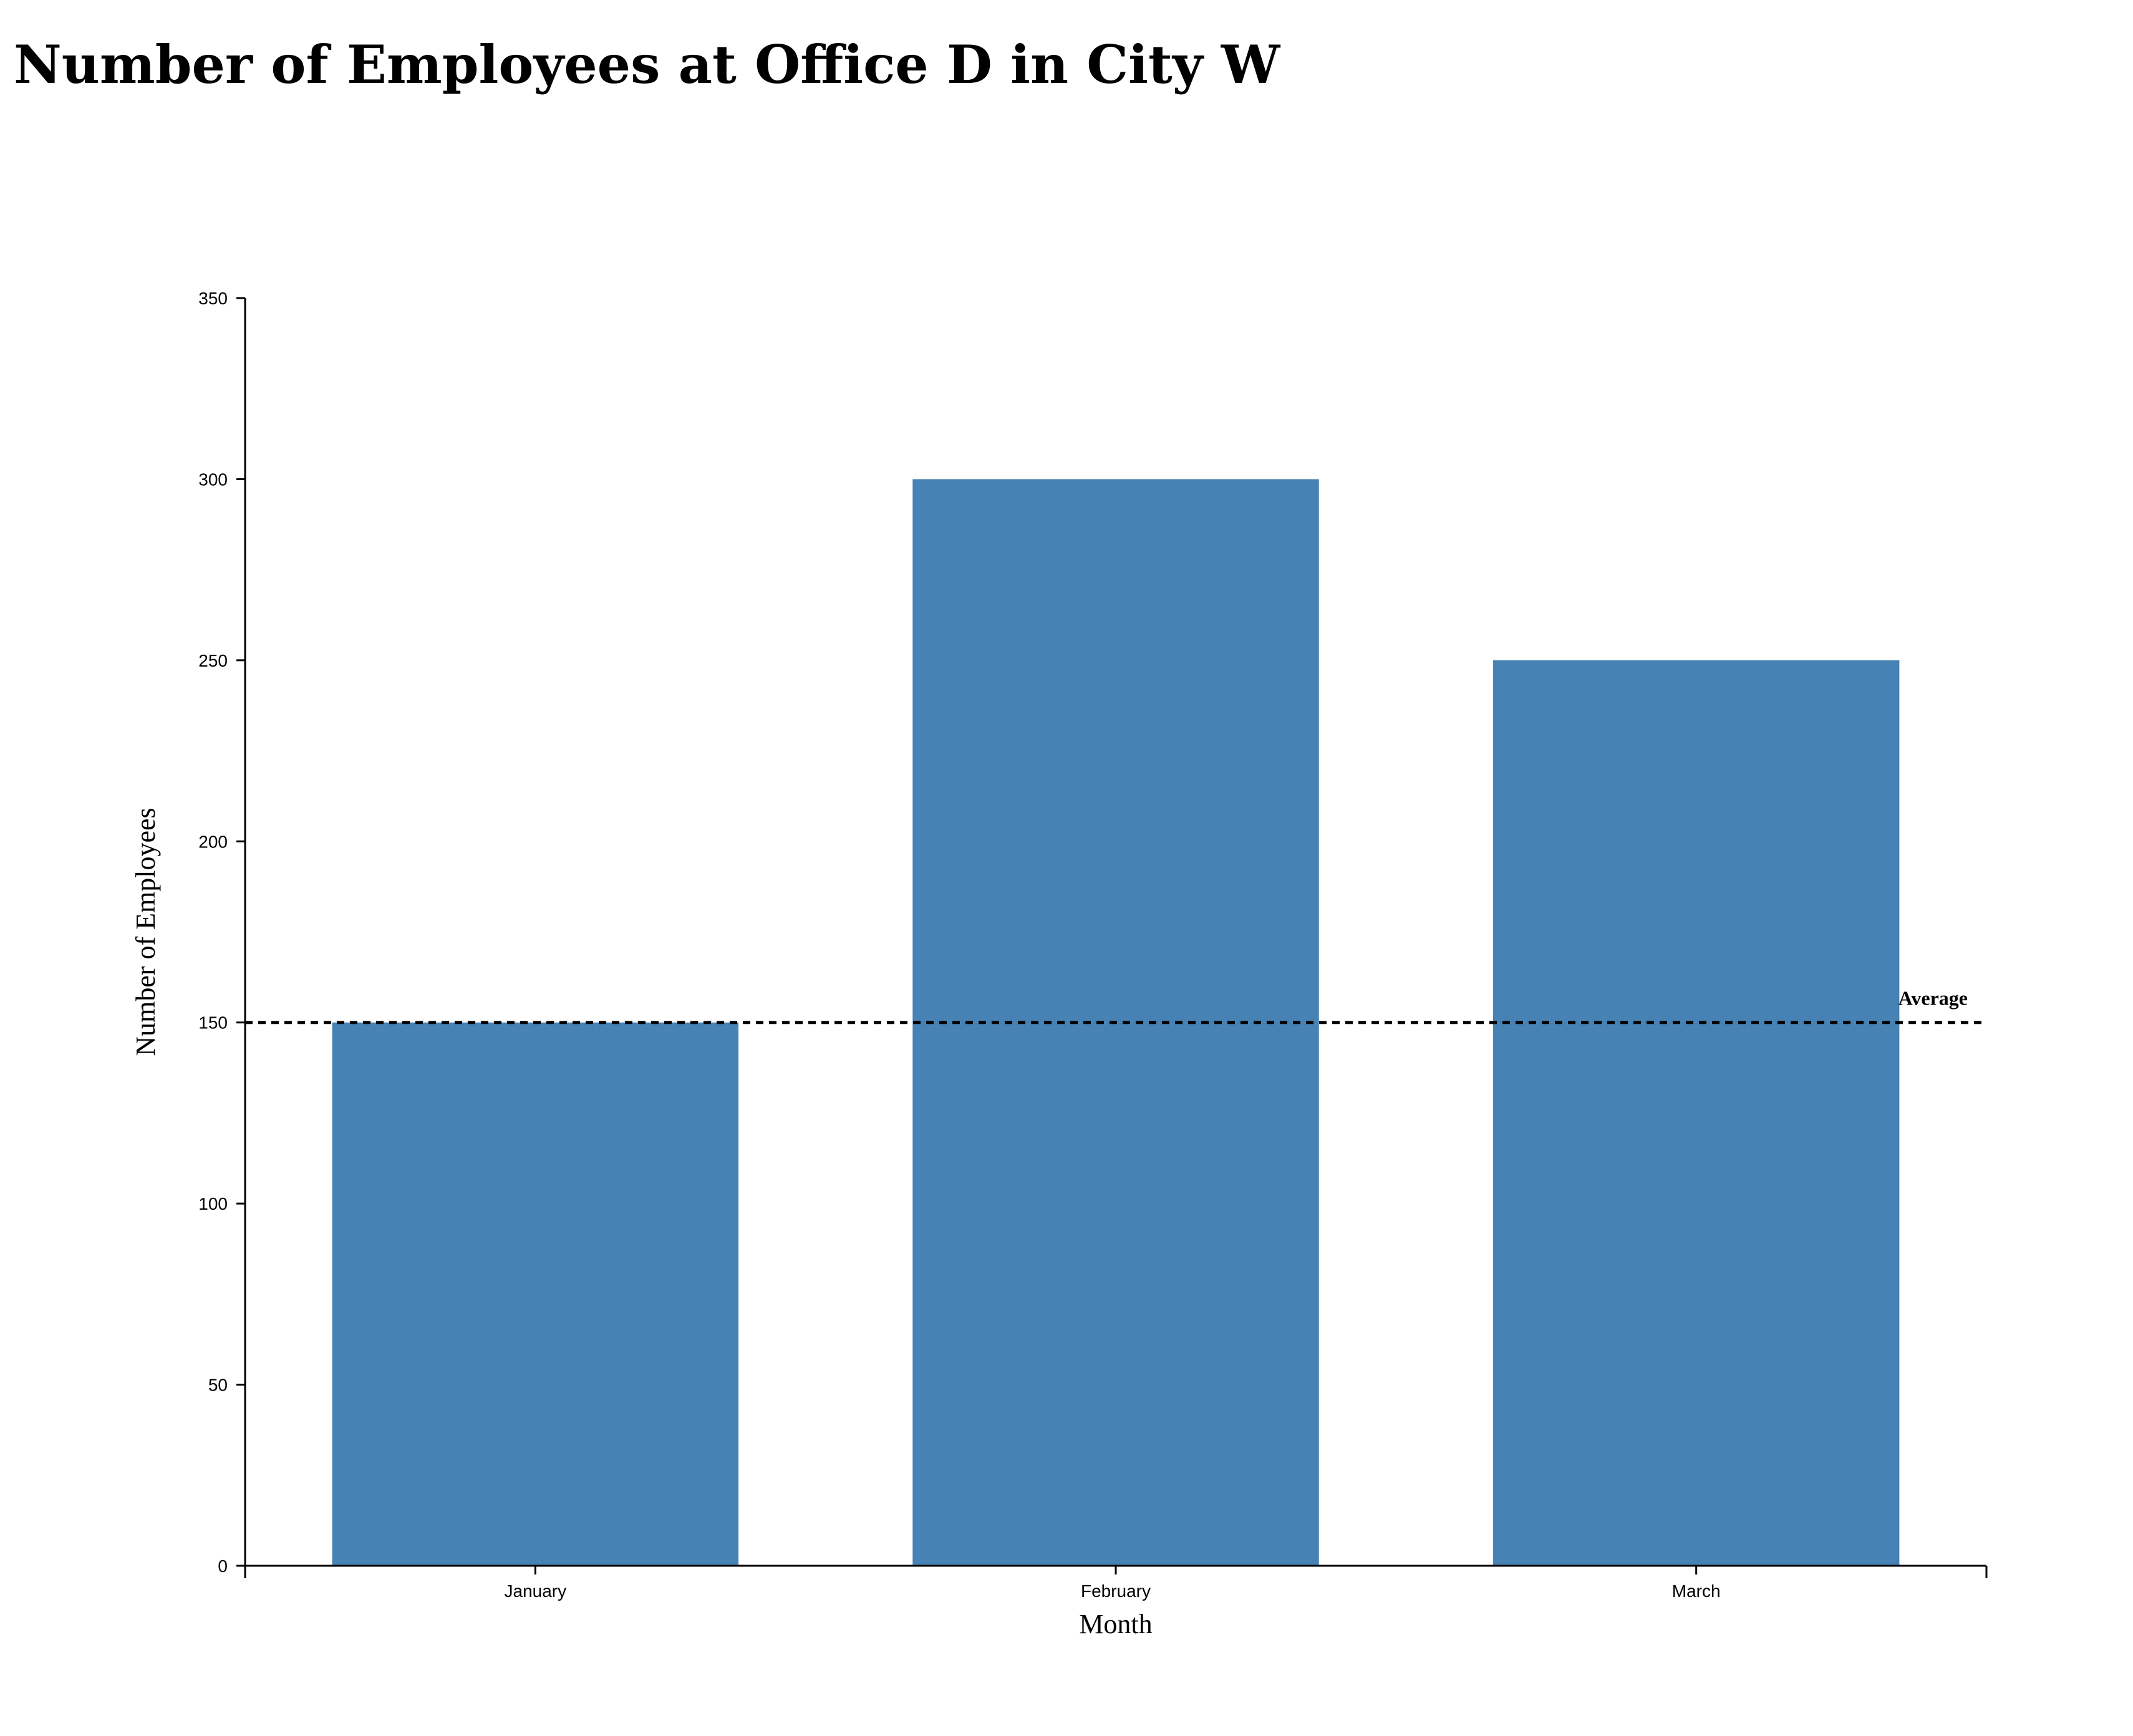 The height and width of the screenshot is (1736, 2133). What do you see at coordinates (223, 1566) in the screenshot?
I see `y-tick-label: 0` at bounding box center [223, 1566].